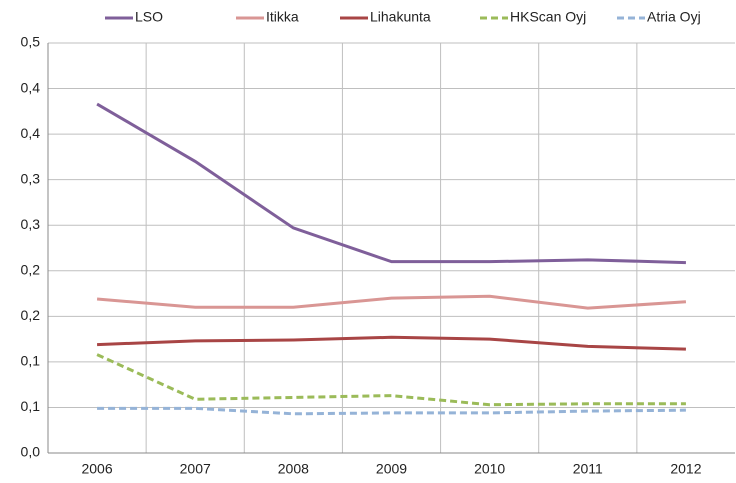  What do you see at coordinates (282, 17) in the screenshot?
I see `legend-label: Itikka` at bounding box center [282, 17].